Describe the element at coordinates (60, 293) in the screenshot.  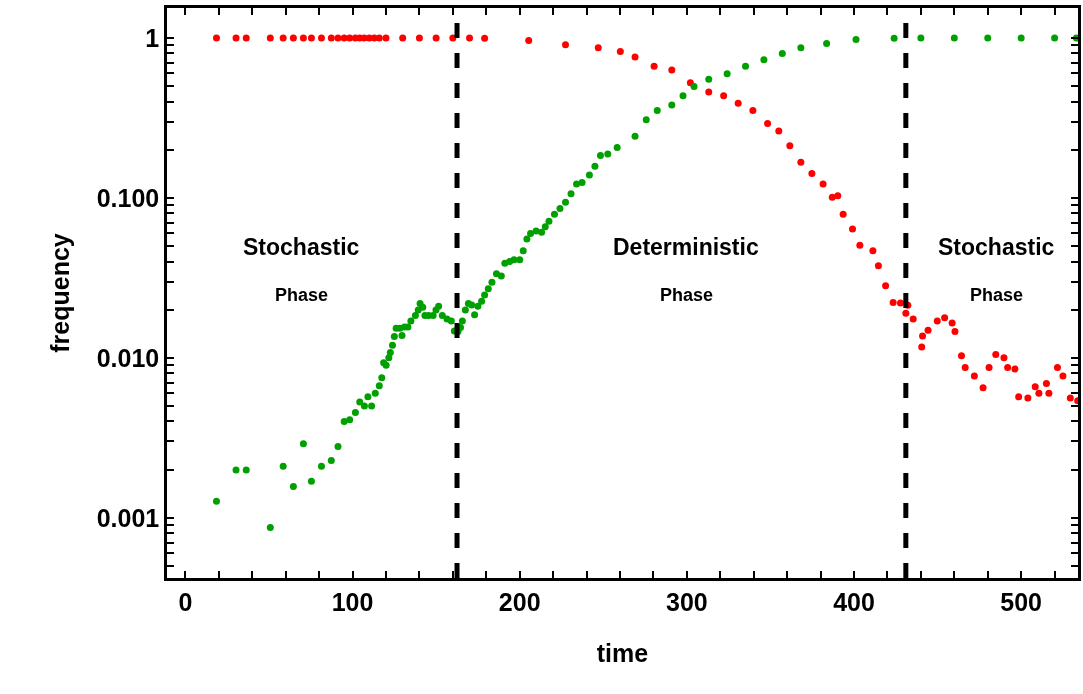
I see `y-axis-title: frequency` at that location.